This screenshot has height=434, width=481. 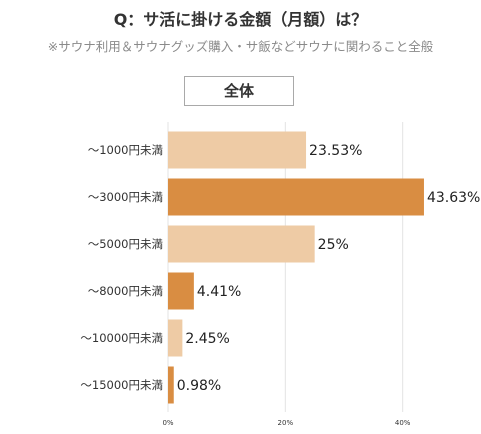 I want to click on value-label: 43.63%, so click(x=453, y=198).